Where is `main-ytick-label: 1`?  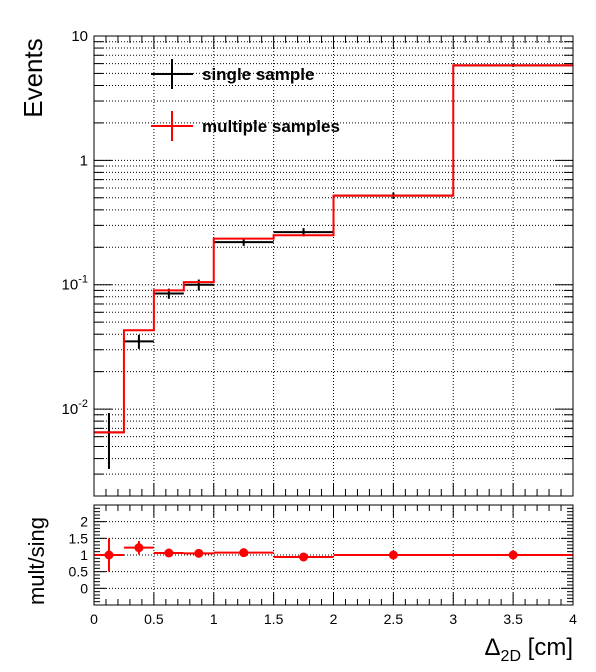
main-ytick-label: 1 is located at coordinates (84, 160).